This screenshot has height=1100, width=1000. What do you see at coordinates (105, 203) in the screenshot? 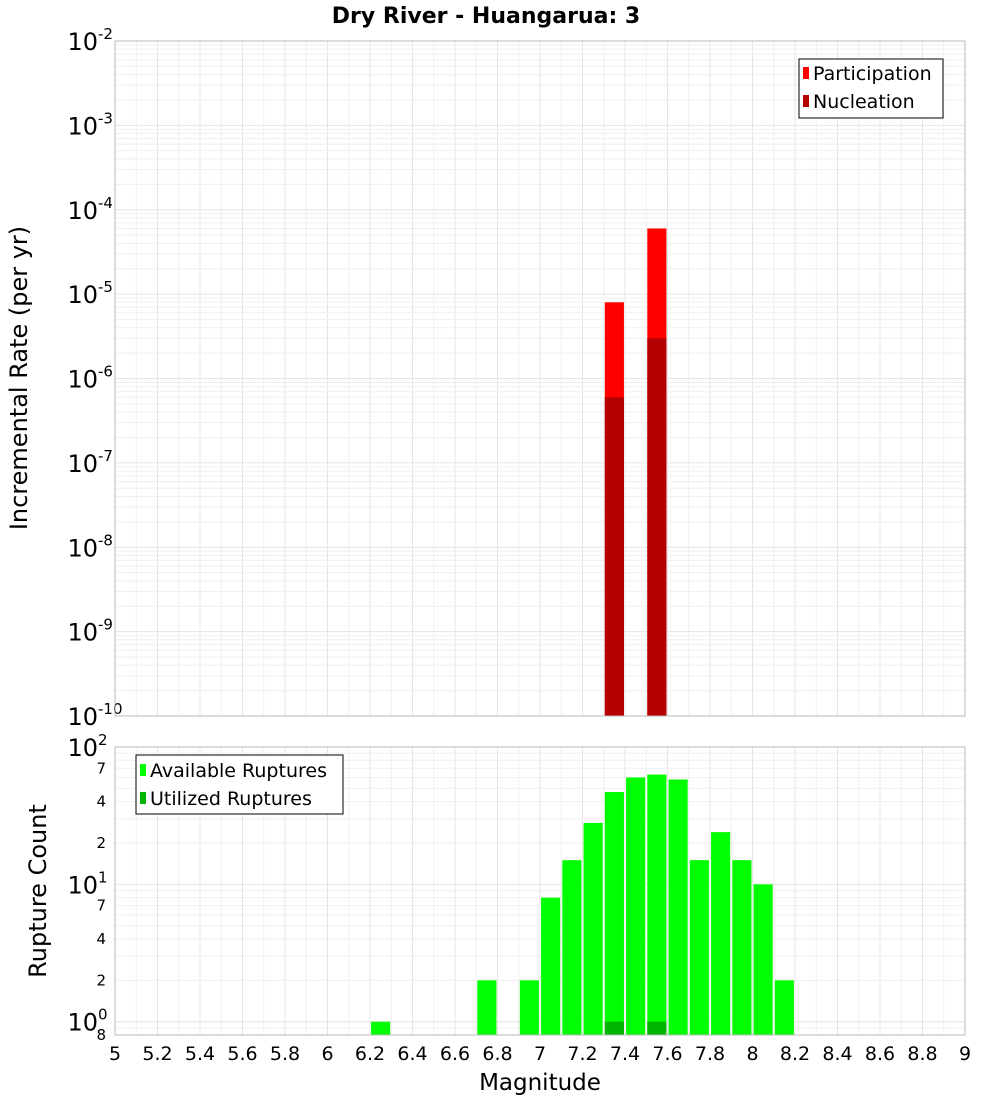
I see `y-tick-exponent: -4` at bounding box center [105, 203].